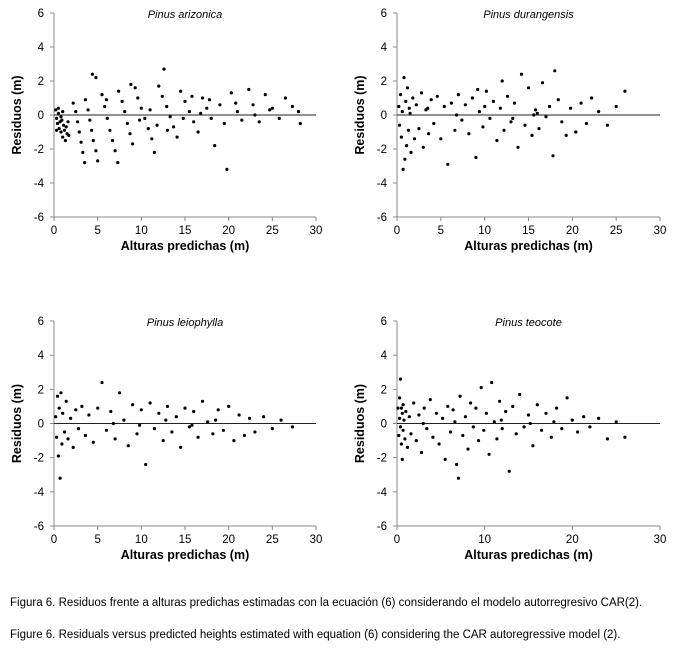 This screenshot has height=659, width=682. What do you see at coordinates (41, 425) in the screenshot?
I see `y-tick-label: 0` at bounding box center [41, 425].